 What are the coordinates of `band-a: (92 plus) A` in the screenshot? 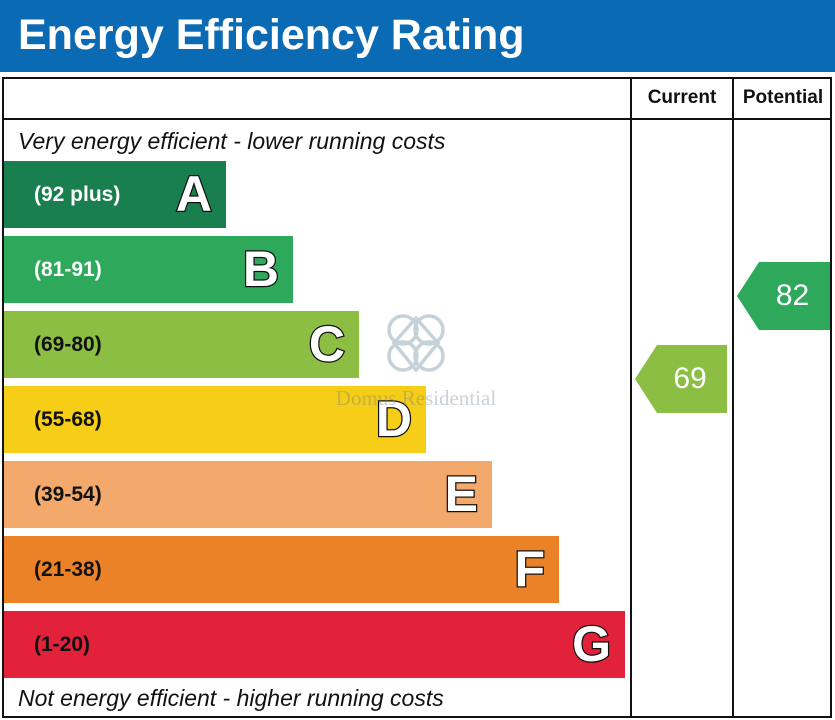 It's located at (115, 194).